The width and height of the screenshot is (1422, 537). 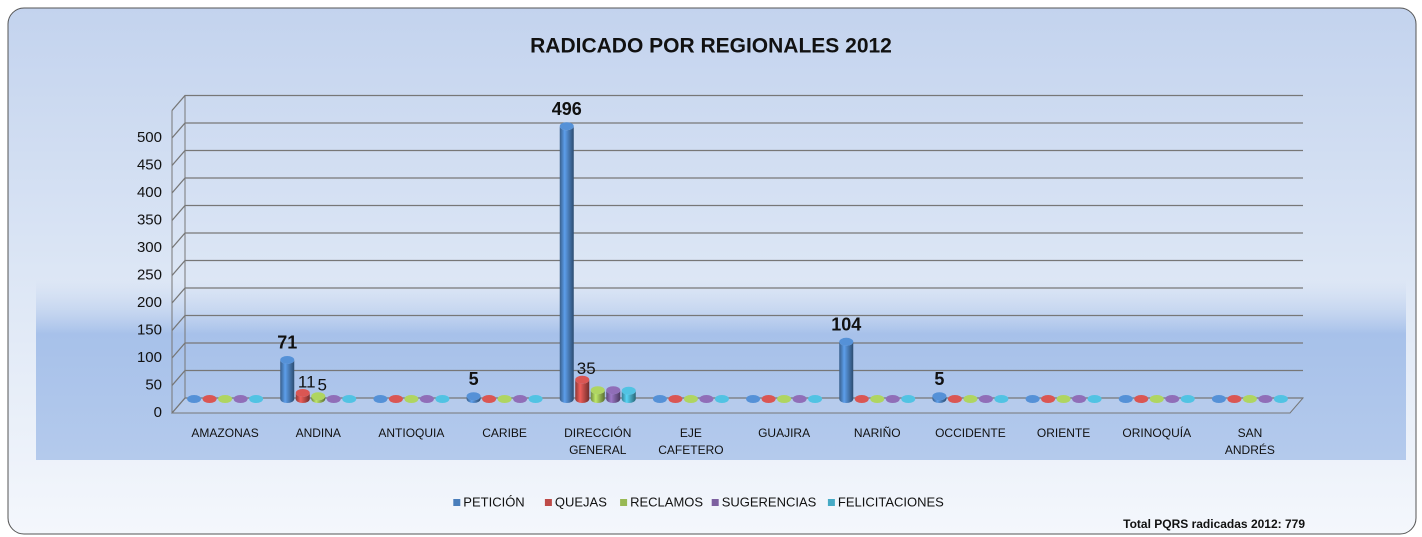 I want to click on y-tick-label: 500, so click(x=149, y=137).